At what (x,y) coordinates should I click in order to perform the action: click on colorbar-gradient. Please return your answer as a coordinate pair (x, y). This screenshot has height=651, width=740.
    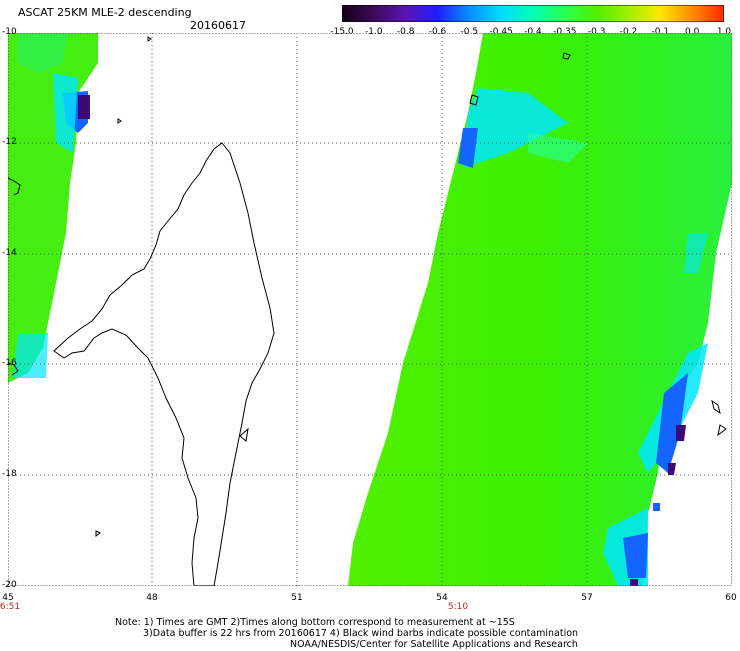
    Looking at the image, I should click on (533, 13).